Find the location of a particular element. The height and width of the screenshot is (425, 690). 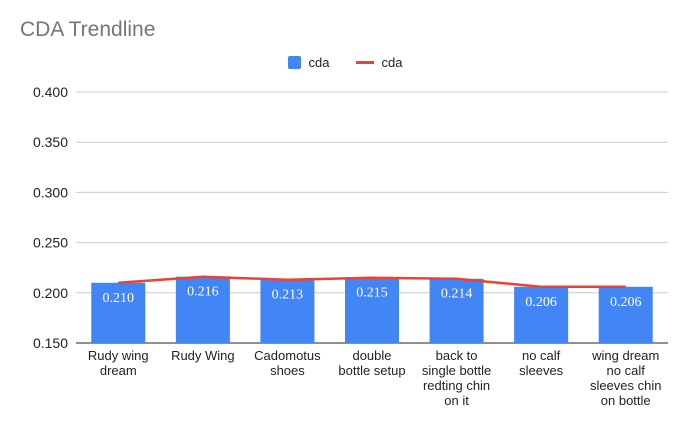

legend-label-bar: cda is located at coordinates (319, 62).